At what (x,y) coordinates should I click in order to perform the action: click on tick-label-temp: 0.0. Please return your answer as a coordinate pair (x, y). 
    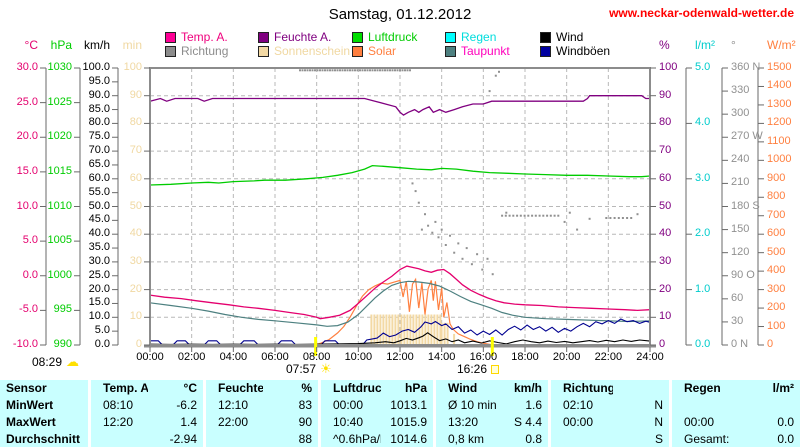
    Looking at the image, I should click on (30, 274).